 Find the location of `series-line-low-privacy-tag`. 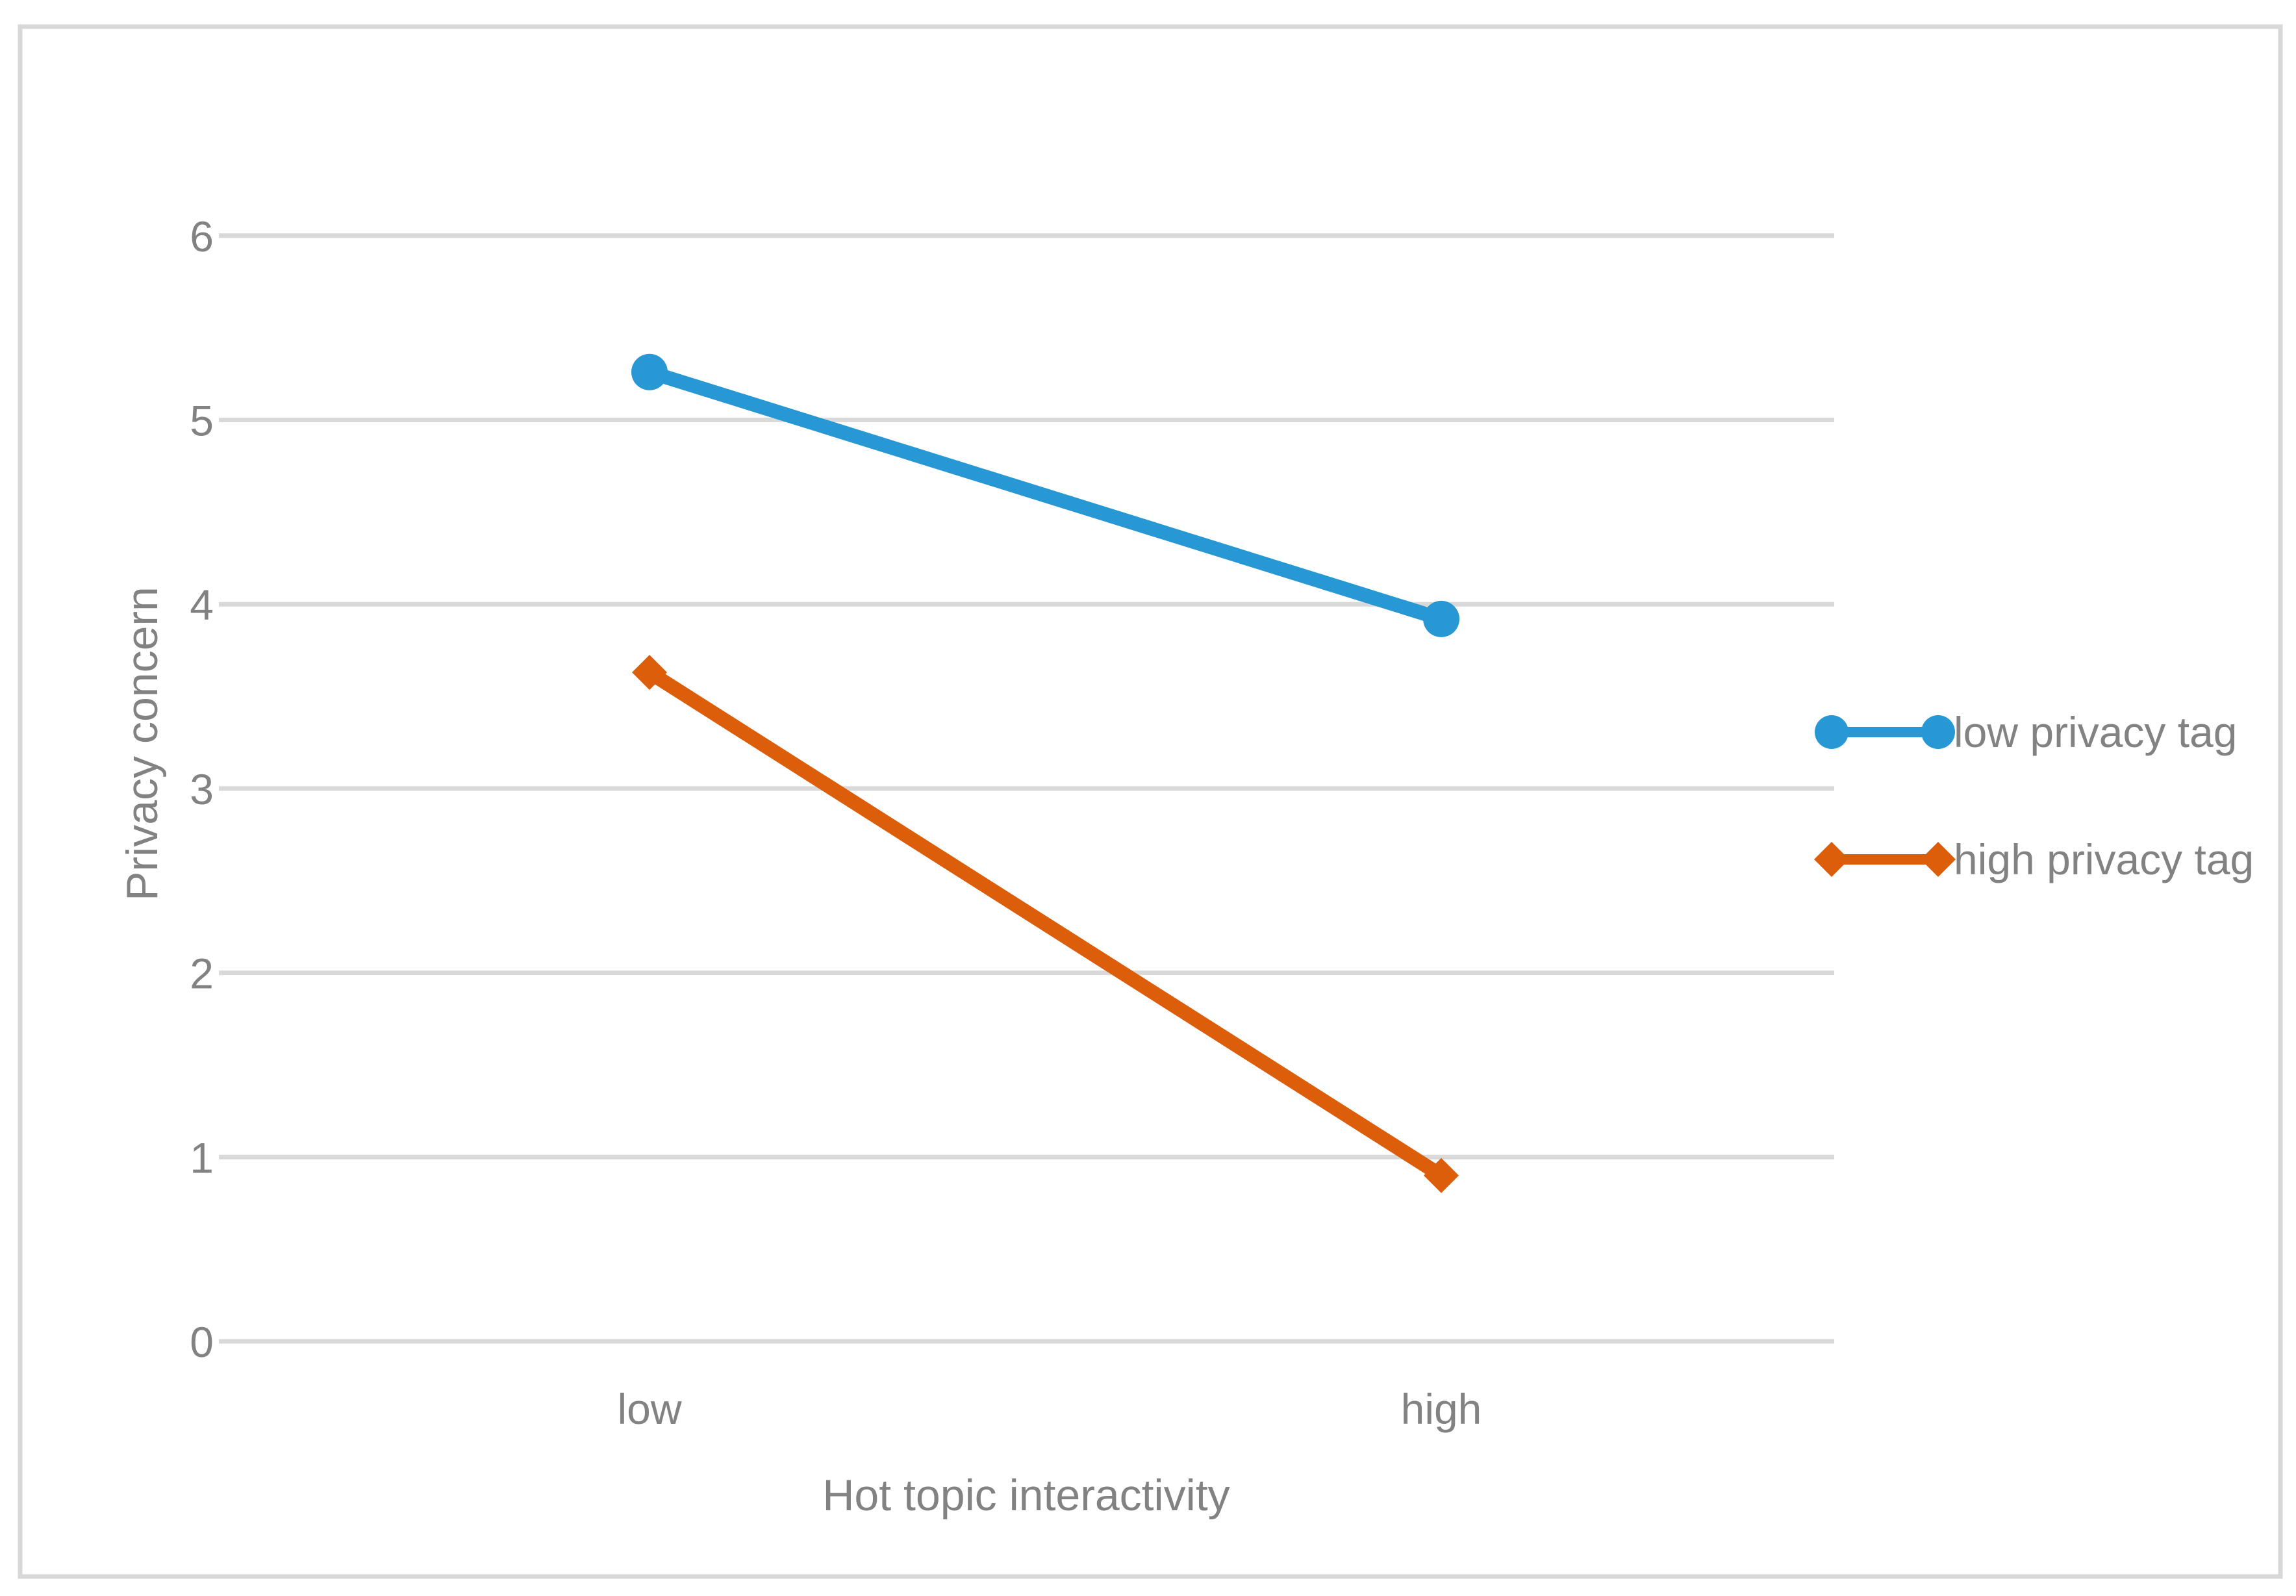

series-line-low-privacy-tag is located at coordinates (1045, 495).